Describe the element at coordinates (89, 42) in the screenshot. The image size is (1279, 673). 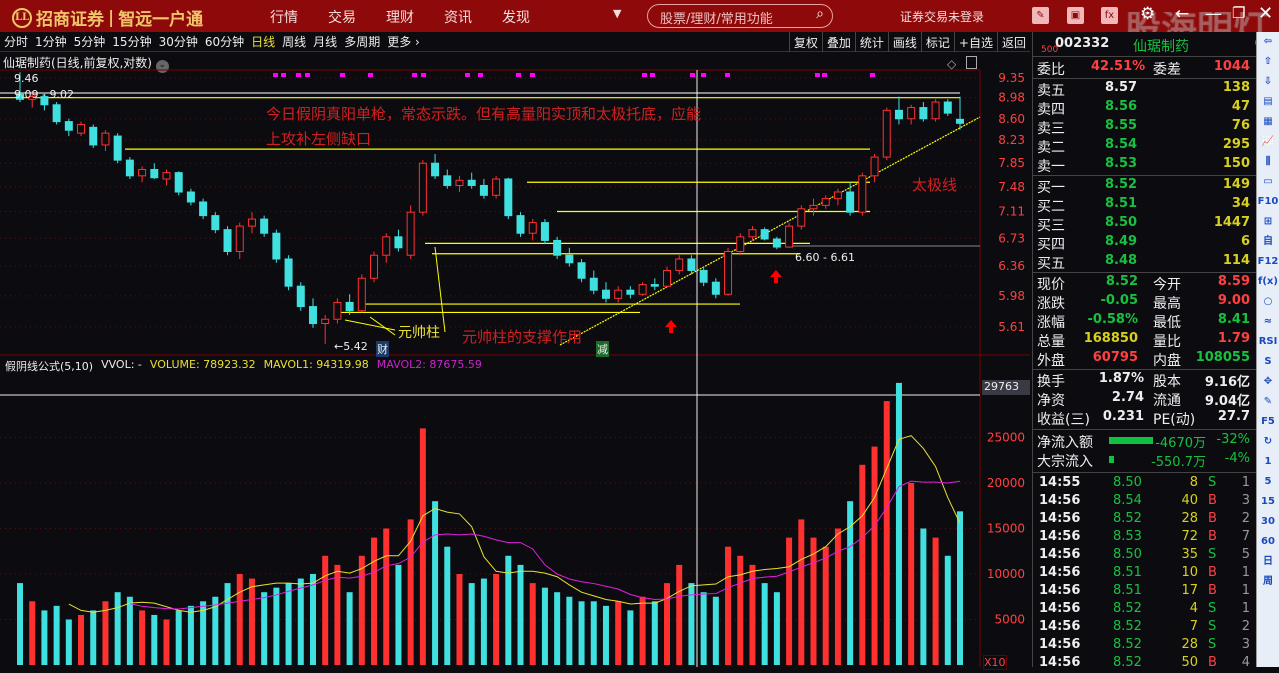
I see `tab-period-2: 5分钟` at that location.